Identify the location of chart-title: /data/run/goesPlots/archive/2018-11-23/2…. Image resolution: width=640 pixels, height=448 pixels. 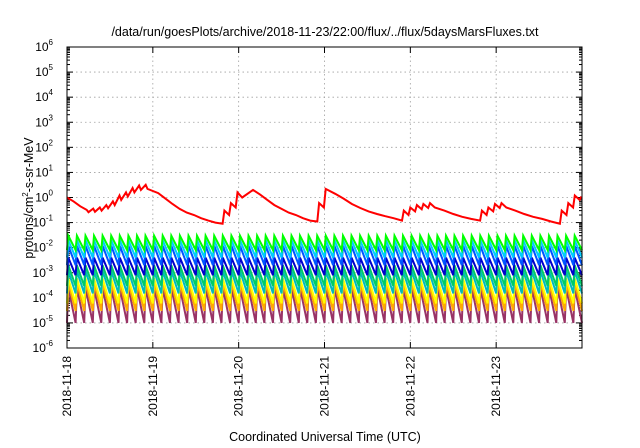
(325, 32).